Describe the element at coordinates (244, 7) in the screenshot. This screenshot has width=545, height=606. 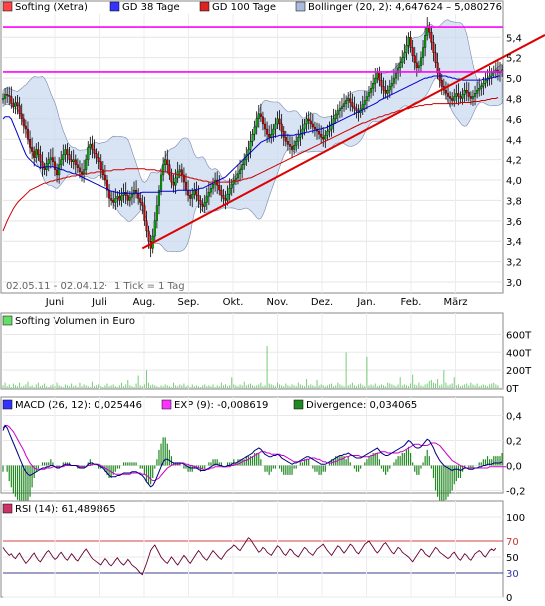
I see `legend-gd100: GD 100 Tage` at that location.